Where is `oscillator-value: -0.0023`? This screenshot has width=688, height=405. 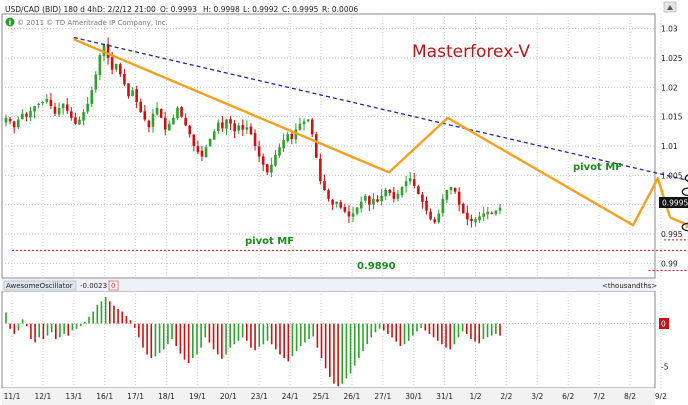 oscillator-value: -0.0023 is located at coordinates (93, 286).